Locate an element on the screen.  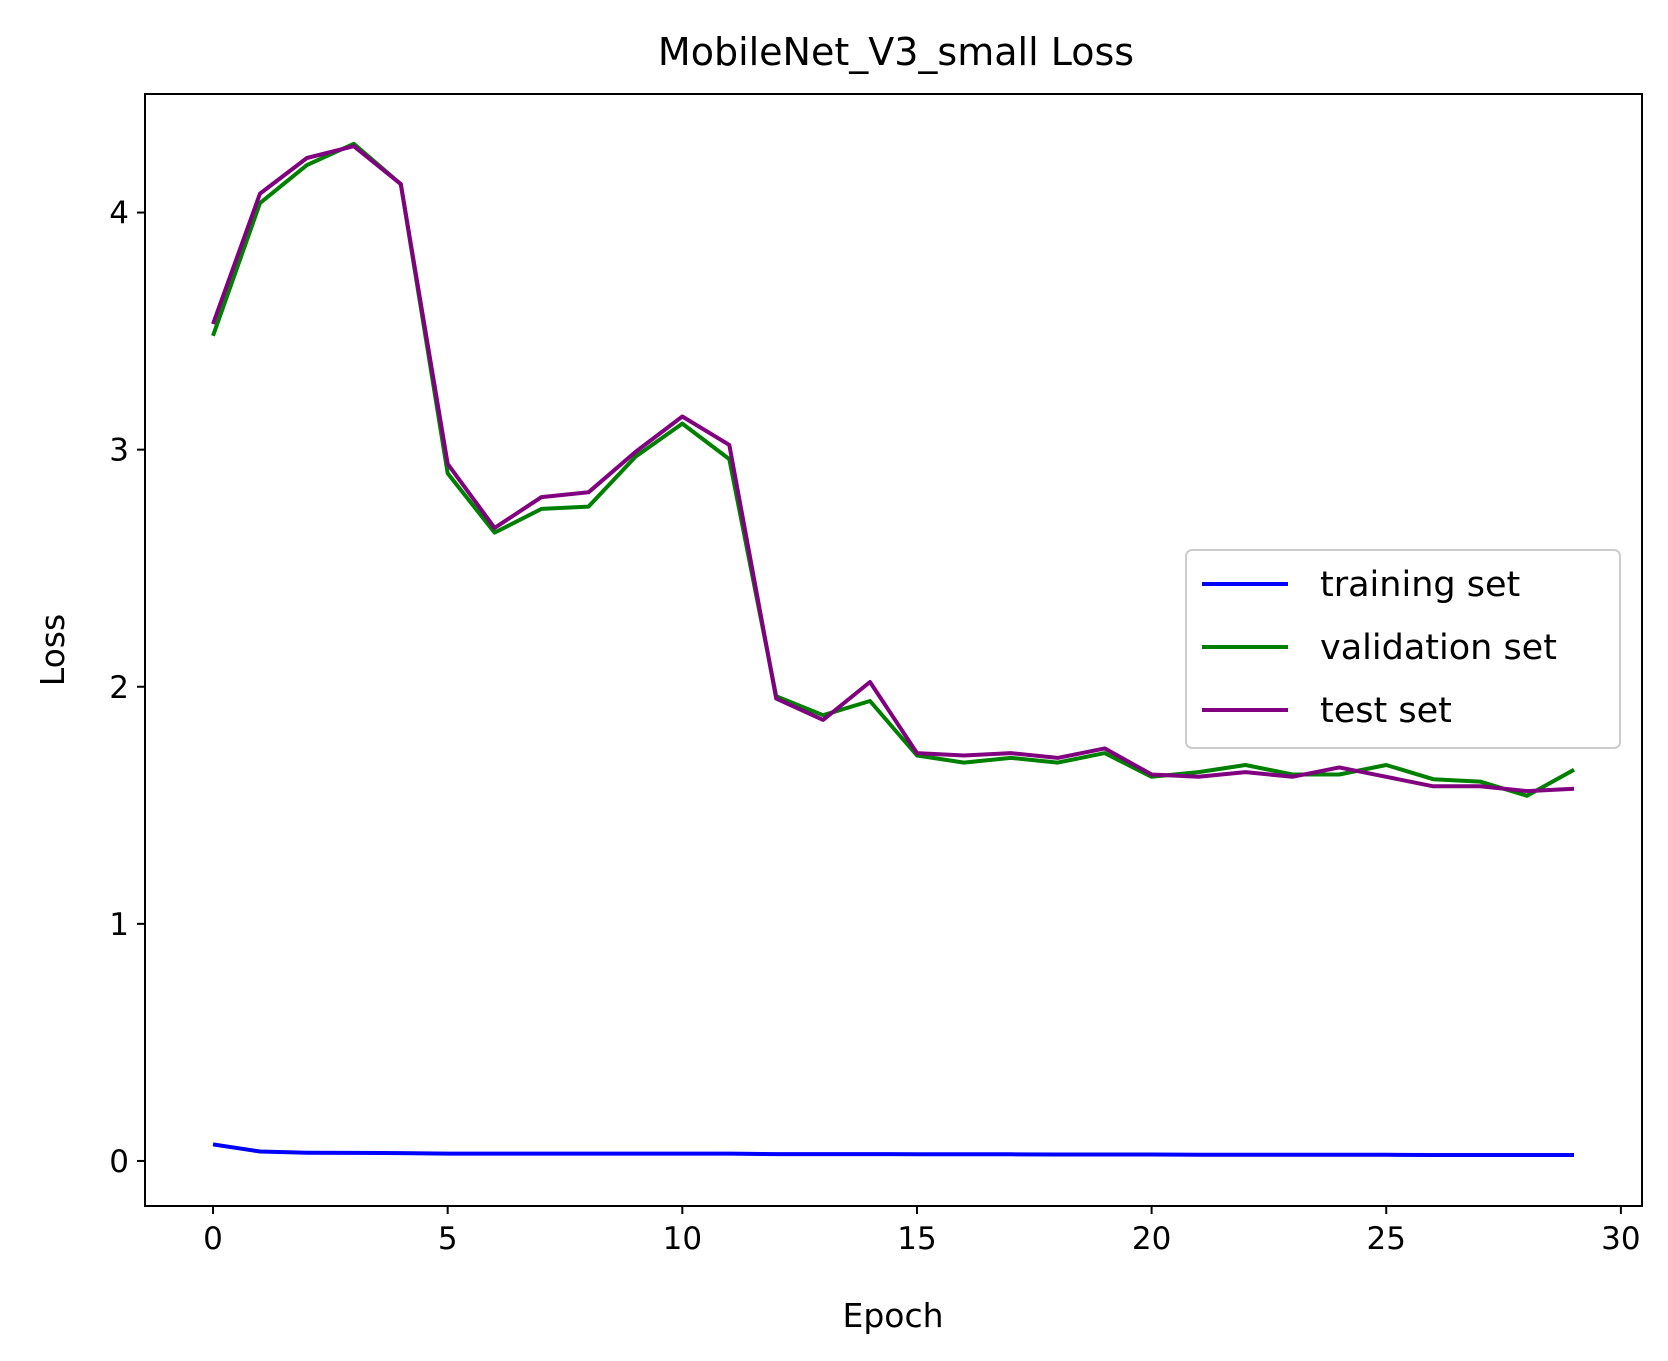
legend-entries: training set validation set test set is located at coordinates (1379, 648).